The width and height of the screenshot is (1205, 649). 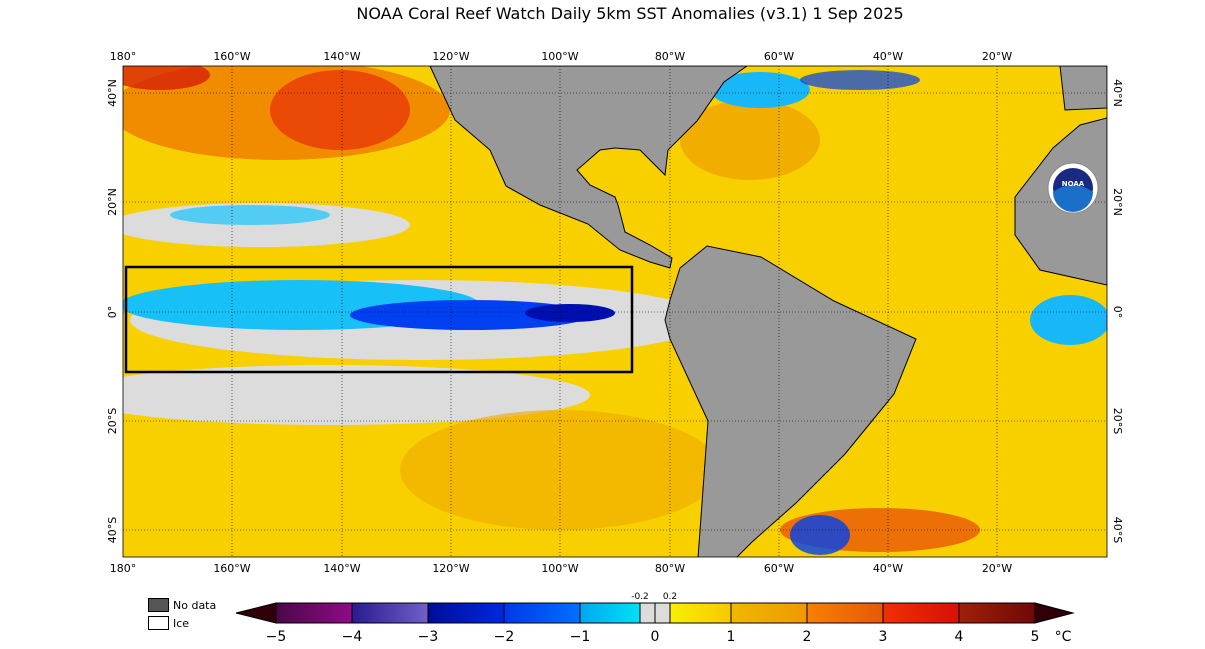 What do you see at coordinates (352, 637) in the screenshot?
I see `svg-text: −4` at bounding box center [352, 637].